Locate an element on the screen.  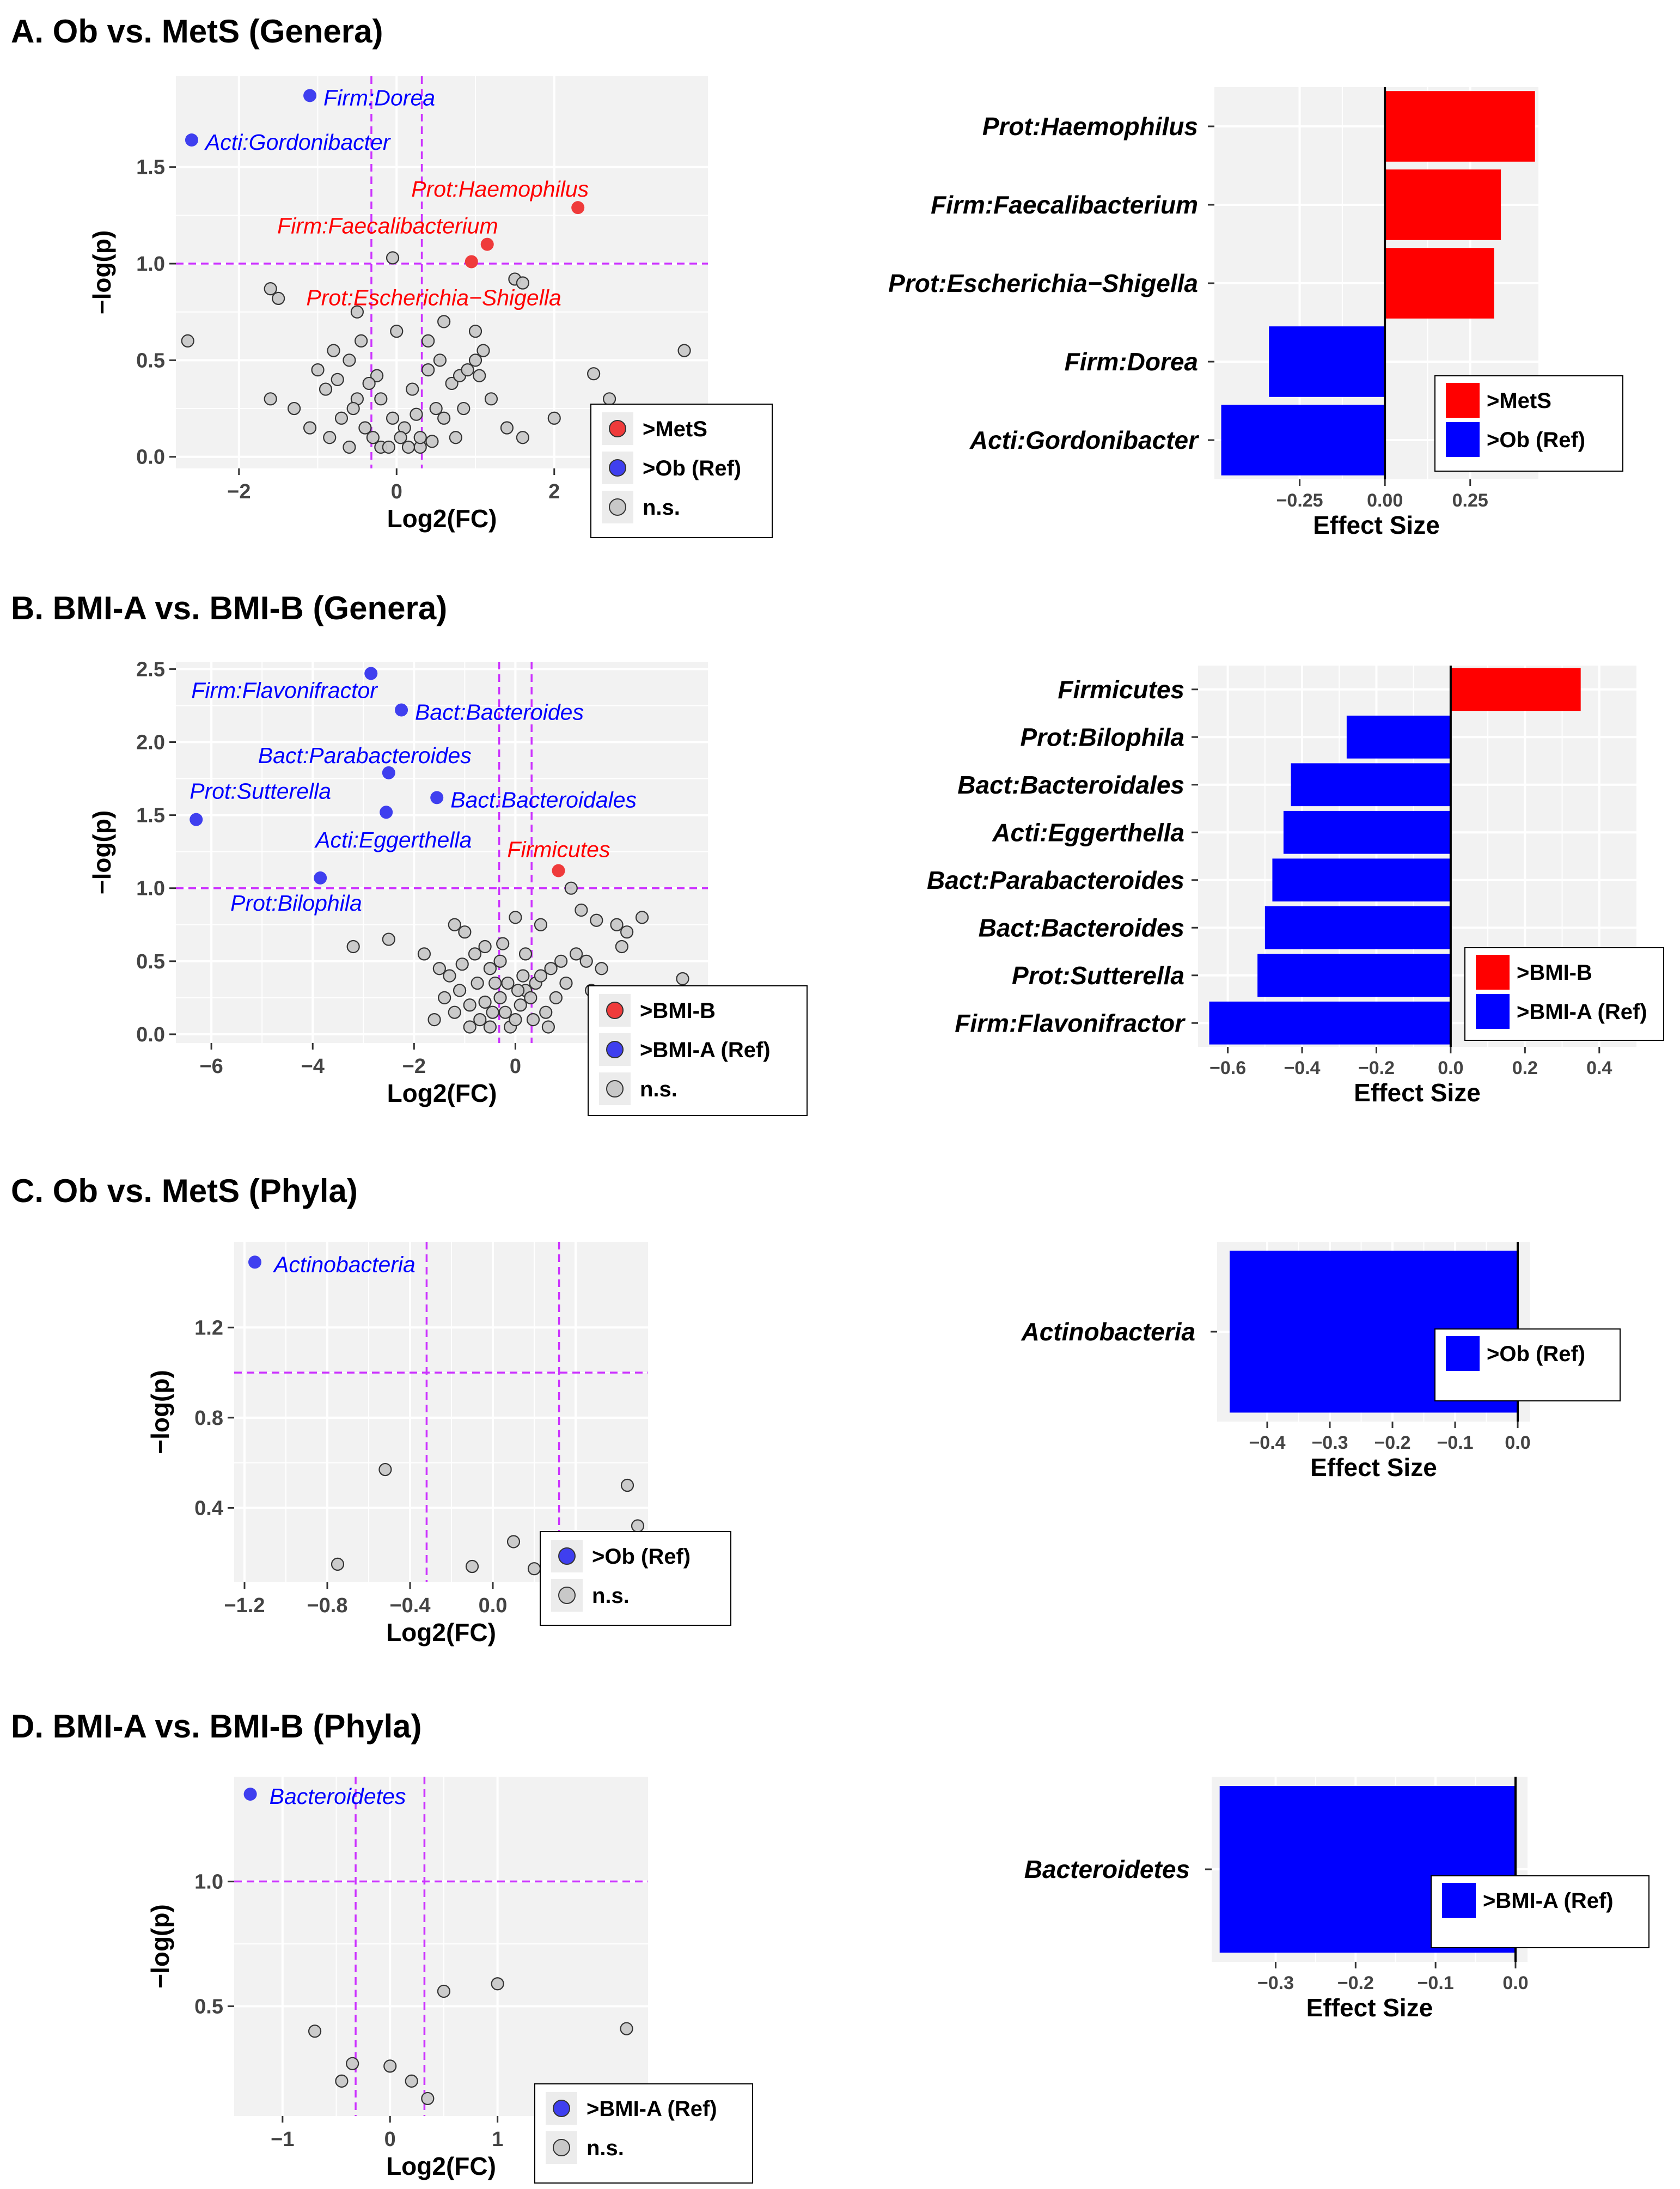
a-effect-legend-key-ob-ref is located at coordinates (1463, 439).